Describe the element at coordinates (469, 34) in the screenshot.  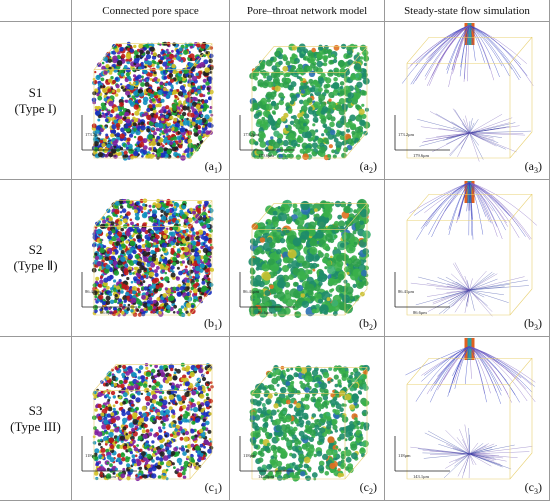
I see `inlet` at that location.